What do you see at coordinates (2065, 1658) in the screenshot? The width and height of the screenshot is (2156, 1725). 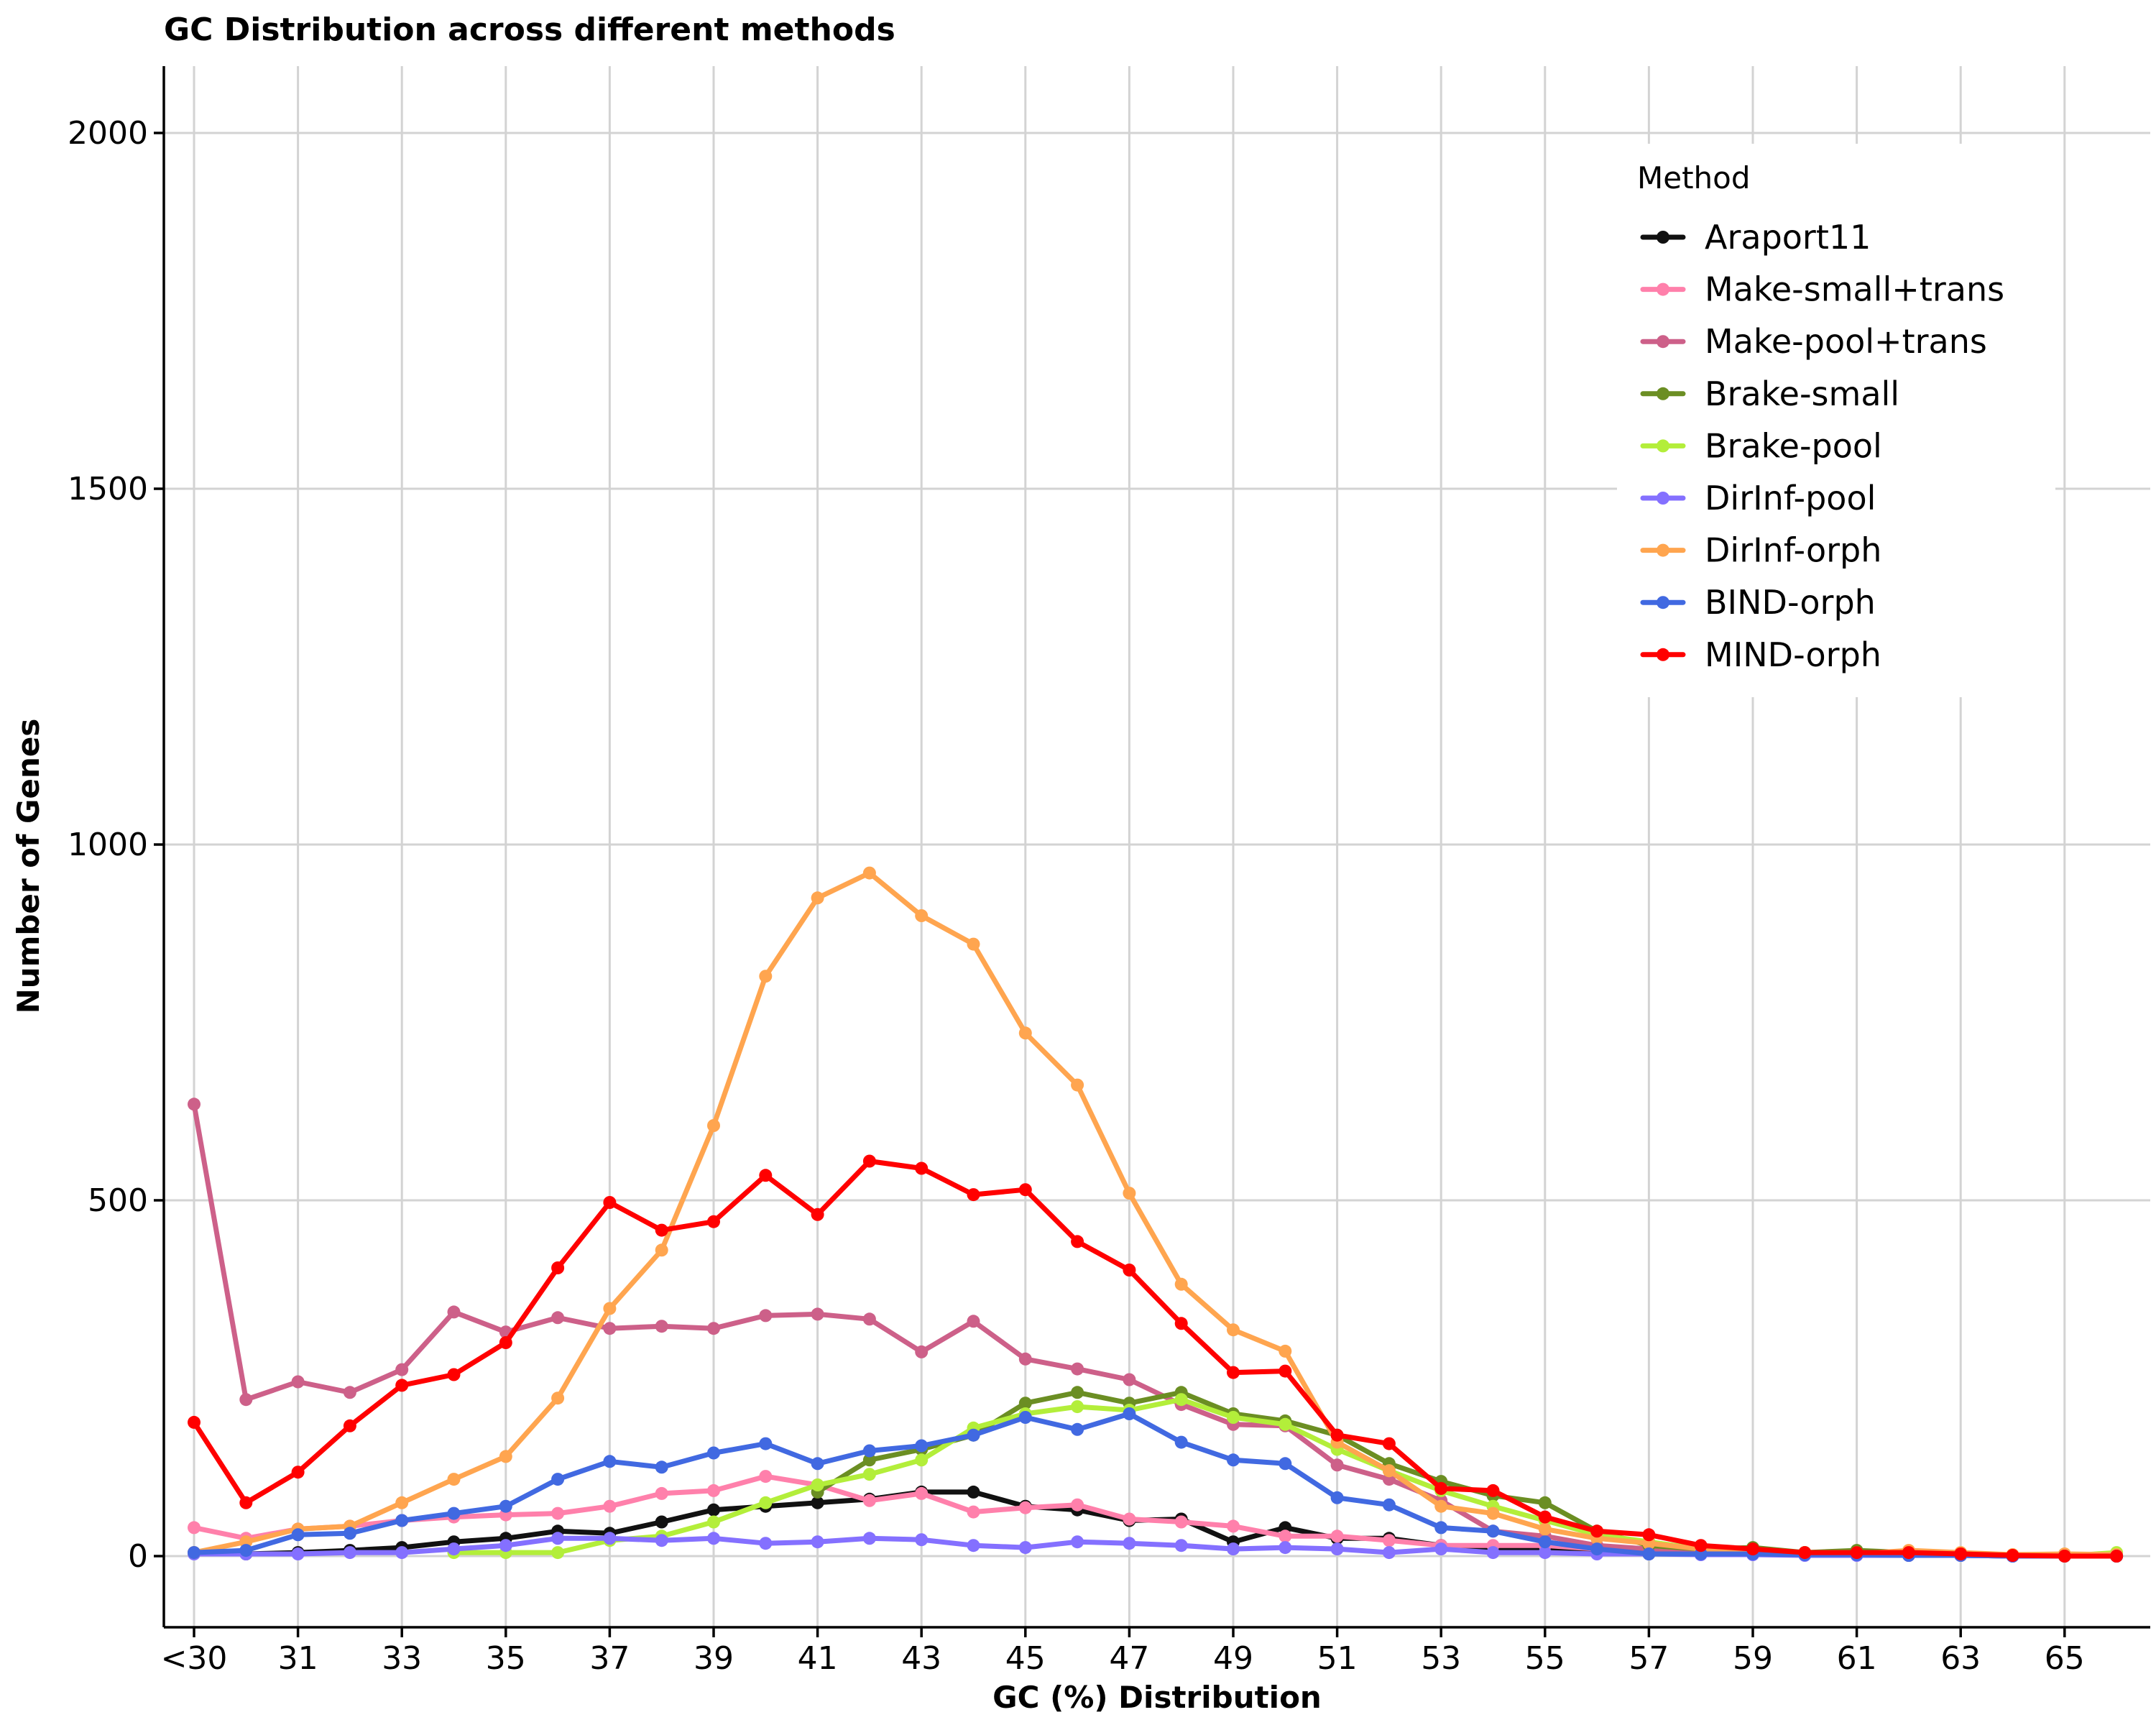 I see `x-tick-label: 65` at bounding box center [2065, 1658].